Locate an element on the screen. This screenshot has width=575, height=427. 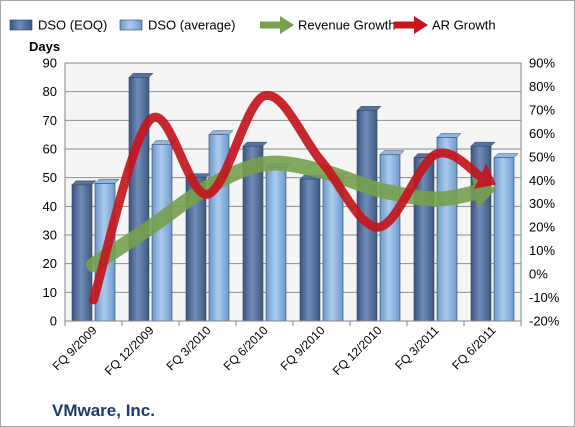
y-tick-label: 60 is located at coordinates (50, 149).